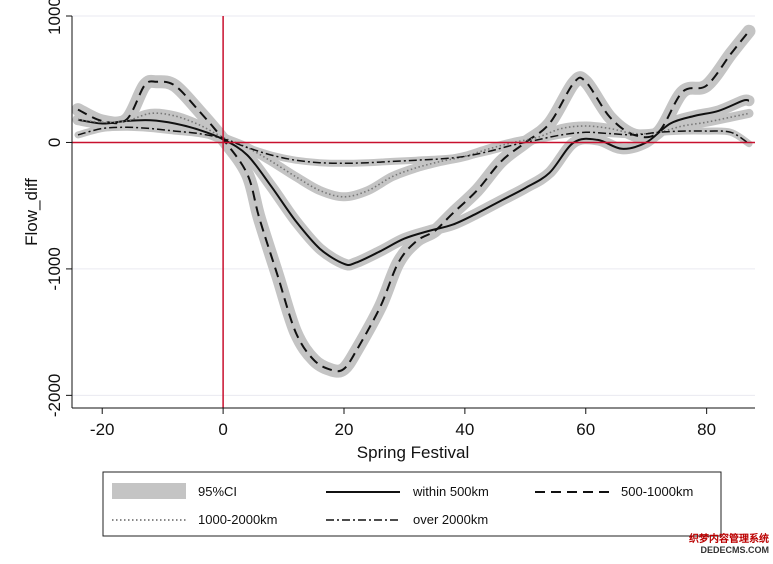  Describe the element at coordinates (657, 491) in the screenshot. I see `legend-mid-label: 500-1000km` at that location.